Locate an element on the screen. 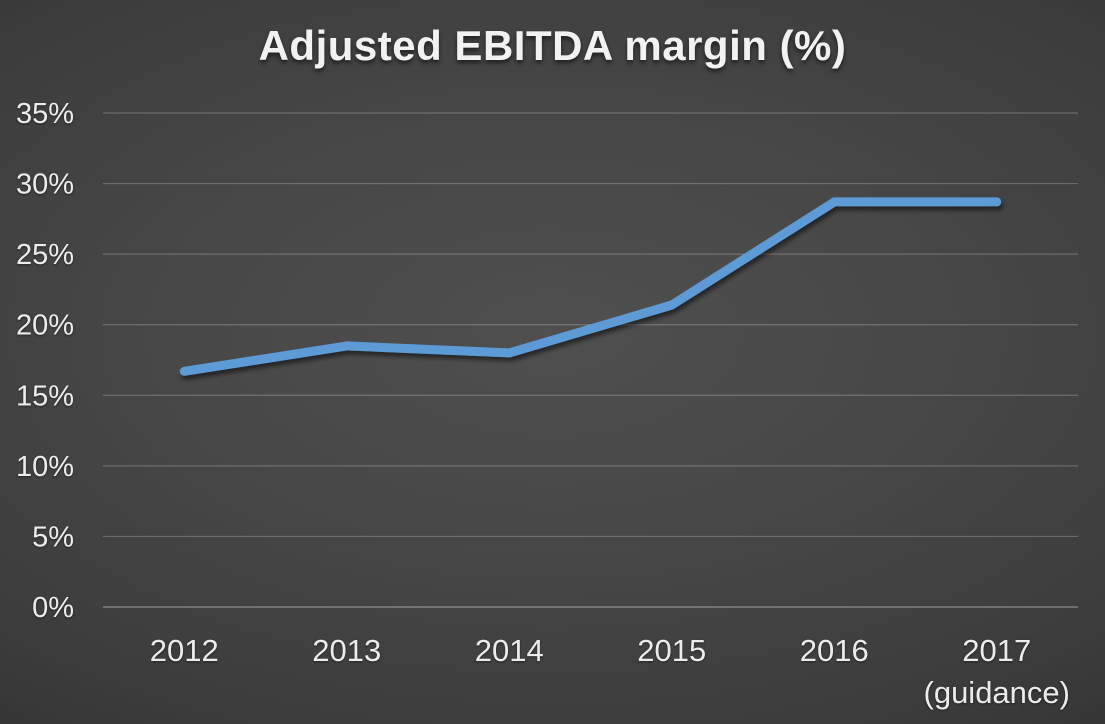 This screenshot has width=1105, height=724. x-axis-label: 2013 is located at coordinates (346, 650).